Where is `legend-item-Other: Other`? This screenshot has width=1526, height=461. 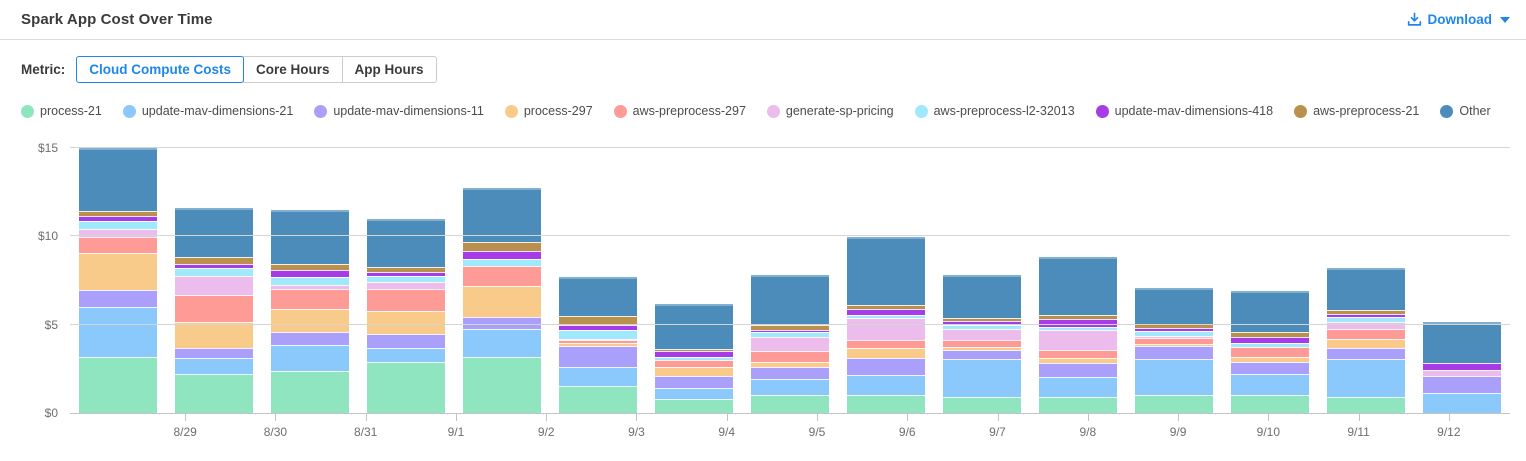
legend-item-Other: Other is located at coordinates (1465, 111).